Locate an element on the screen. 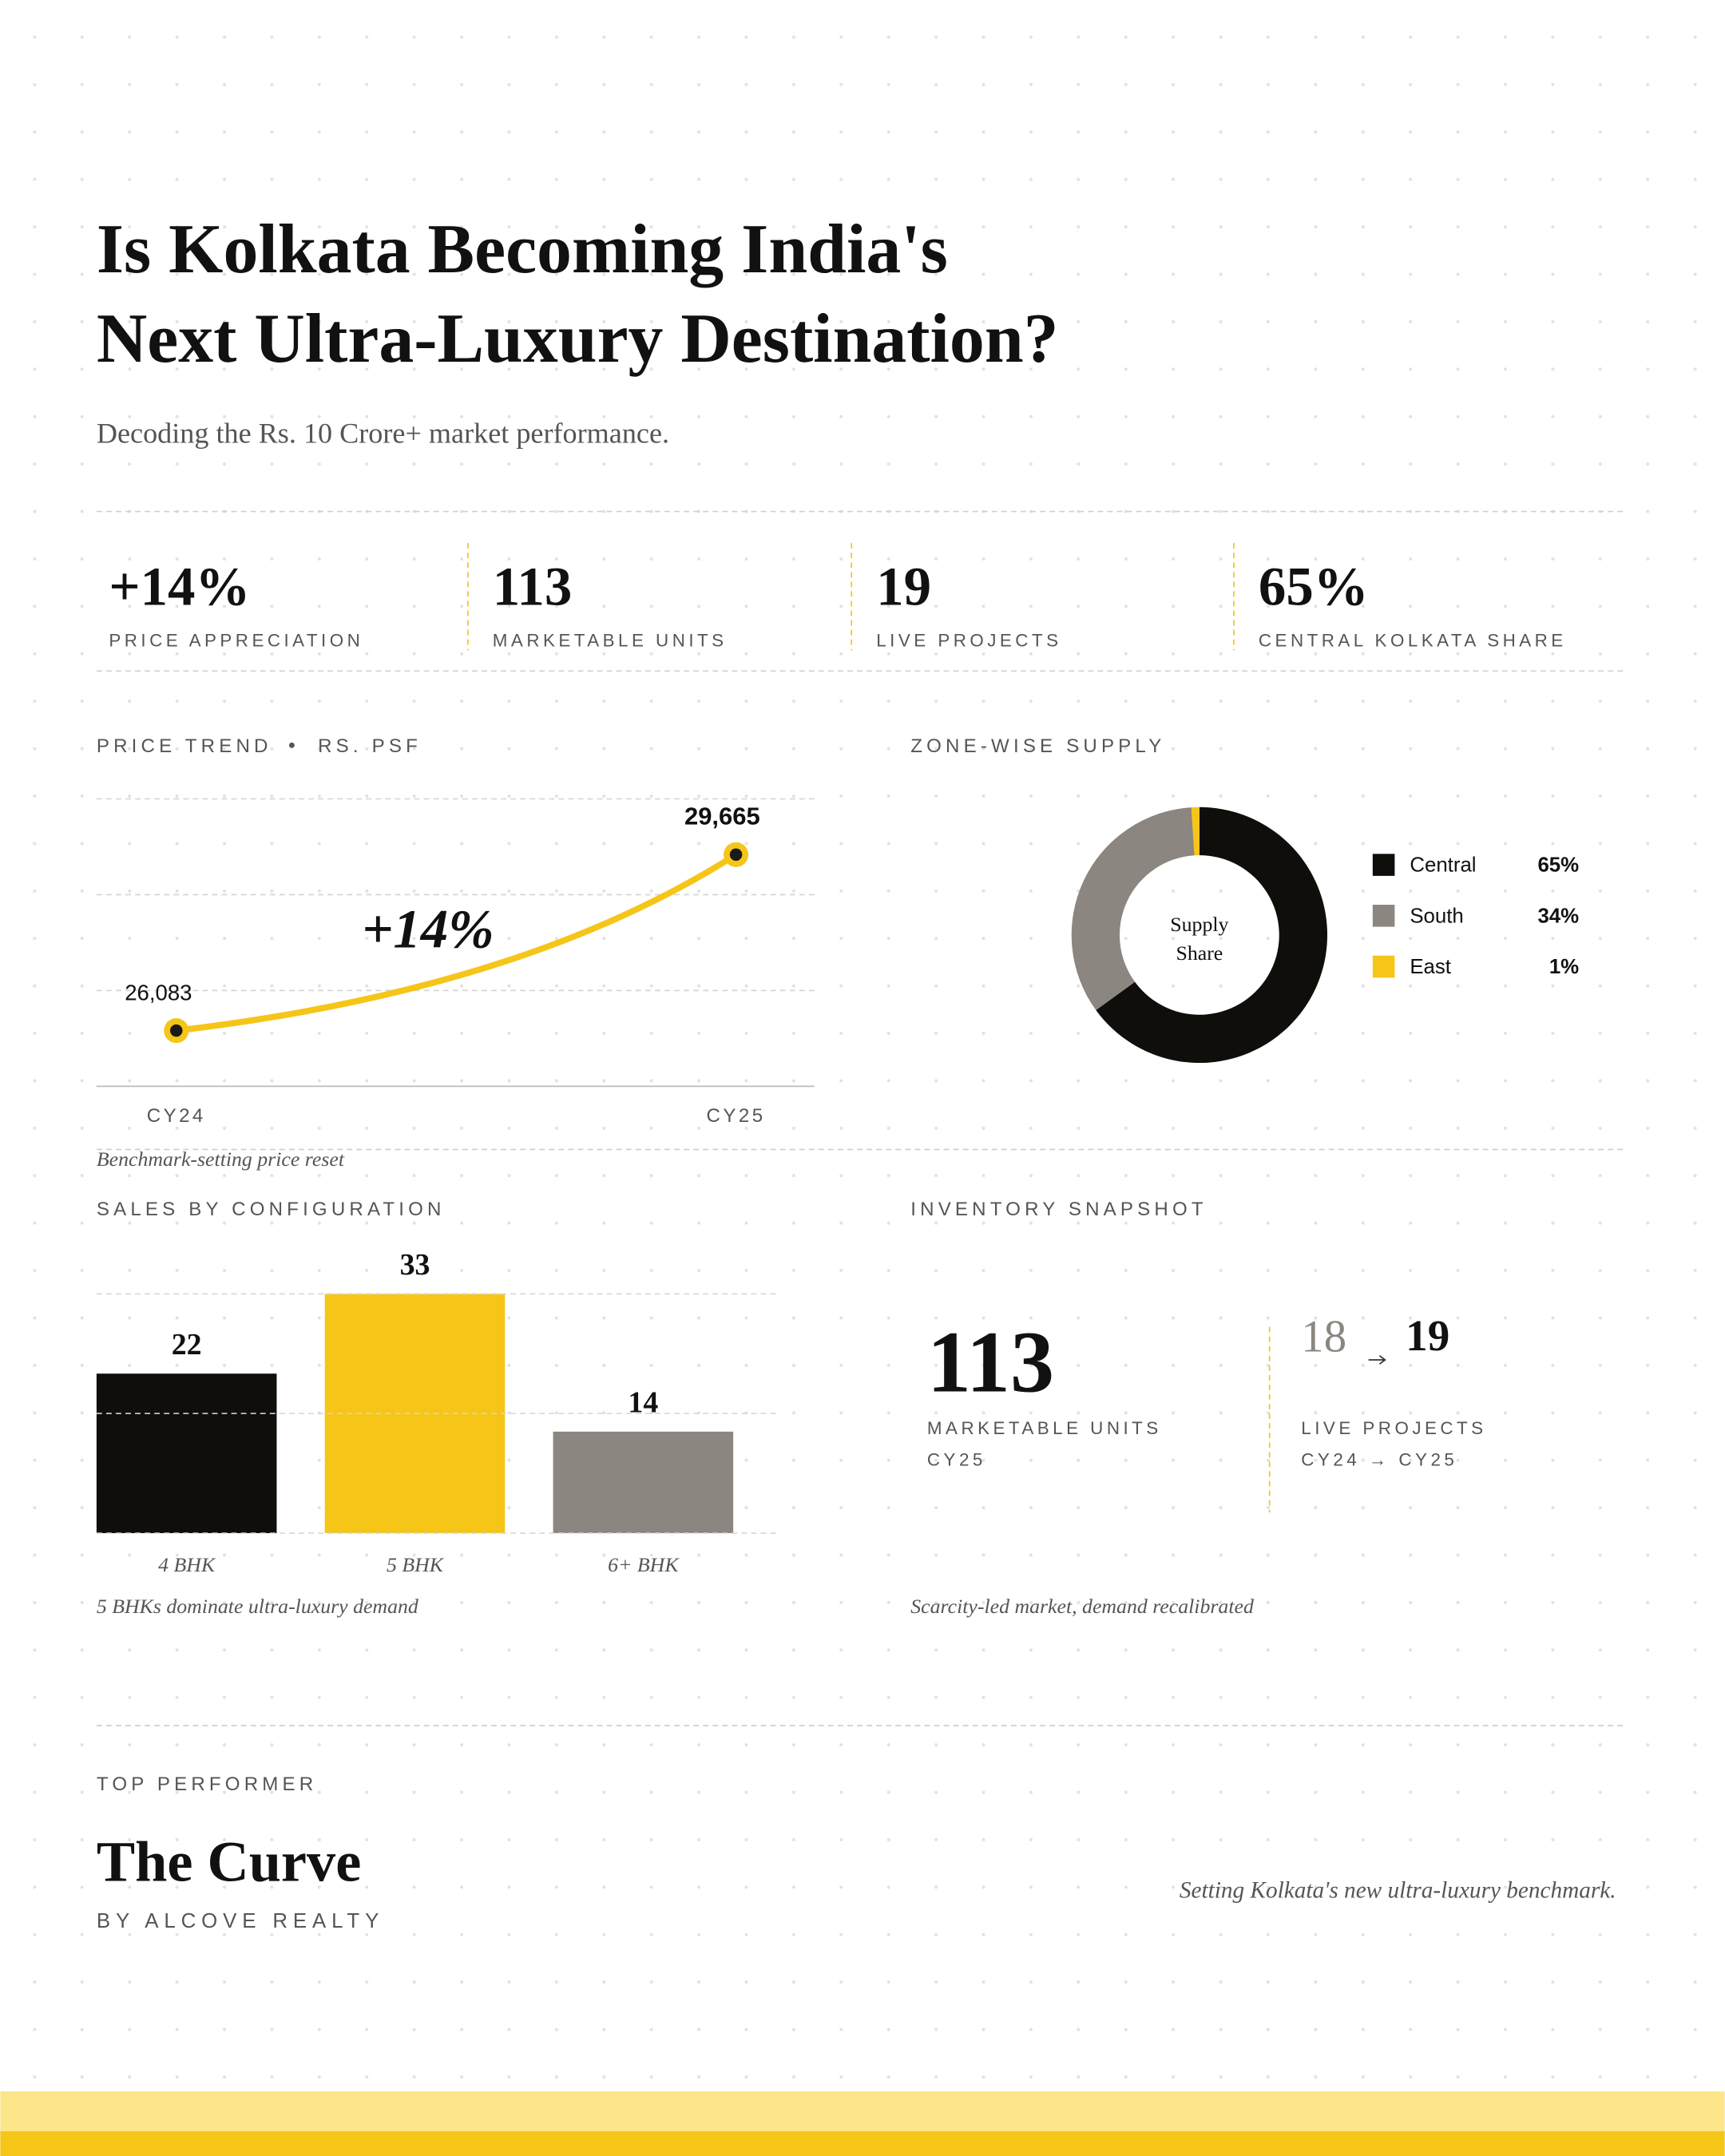  projects-period: CY24 → CY25 is located at coordinates (1379, 1460).